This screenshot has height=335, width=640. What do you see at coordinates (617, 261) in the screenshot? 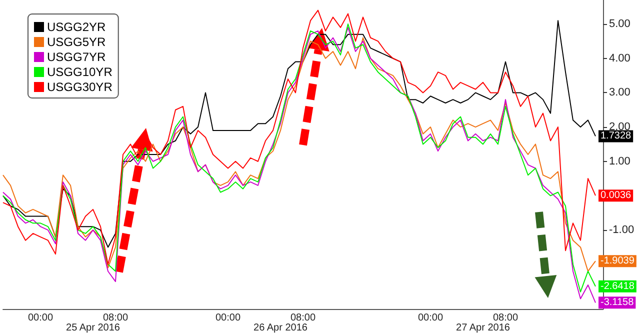
I see `data-label: -1.9039` at bounding box center [617, 261].